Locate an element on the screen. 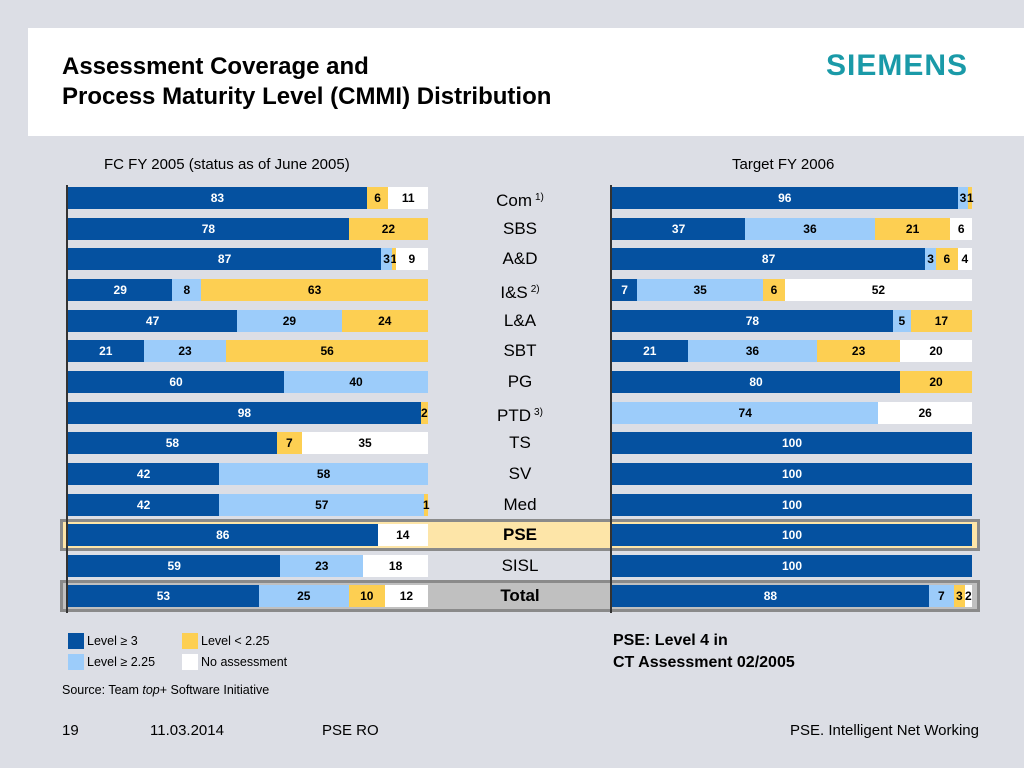 This screenshot has width=1024, height=768. fy2005-bar-level-ge-3: 42 is located at coordinates (144, 473).